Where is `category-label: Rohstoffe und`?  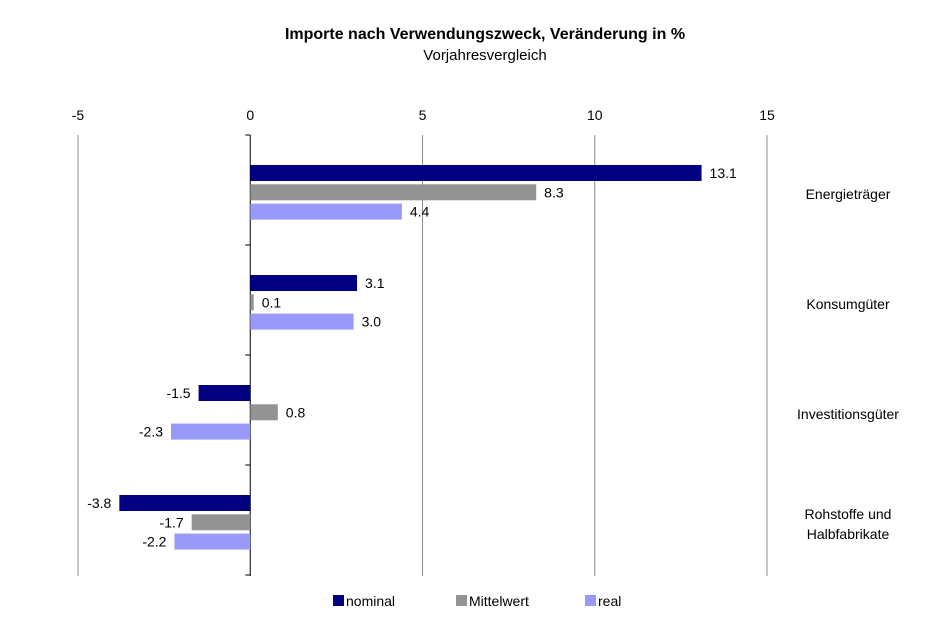
category-label: Rohstoffe und is located at coordinates (848, 514).